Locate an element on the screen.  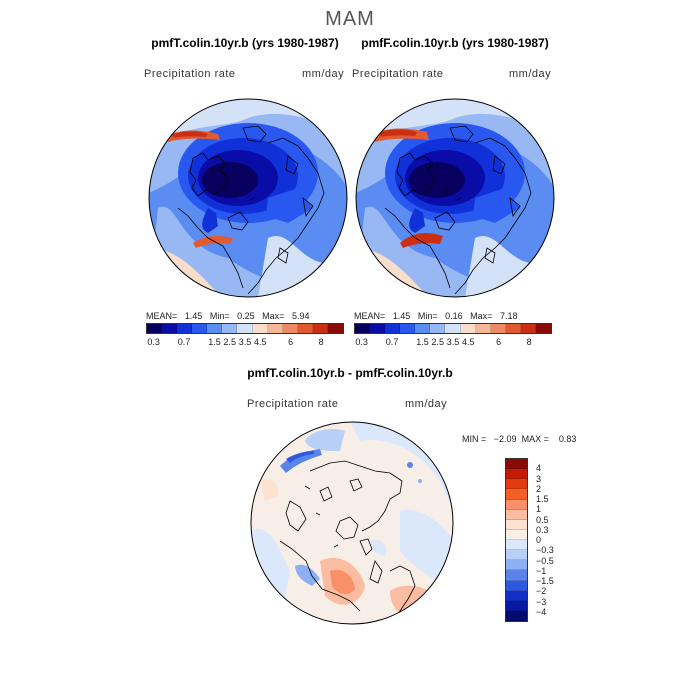
colorbar-tick-label: 0 is located at coordinates (539, 540).